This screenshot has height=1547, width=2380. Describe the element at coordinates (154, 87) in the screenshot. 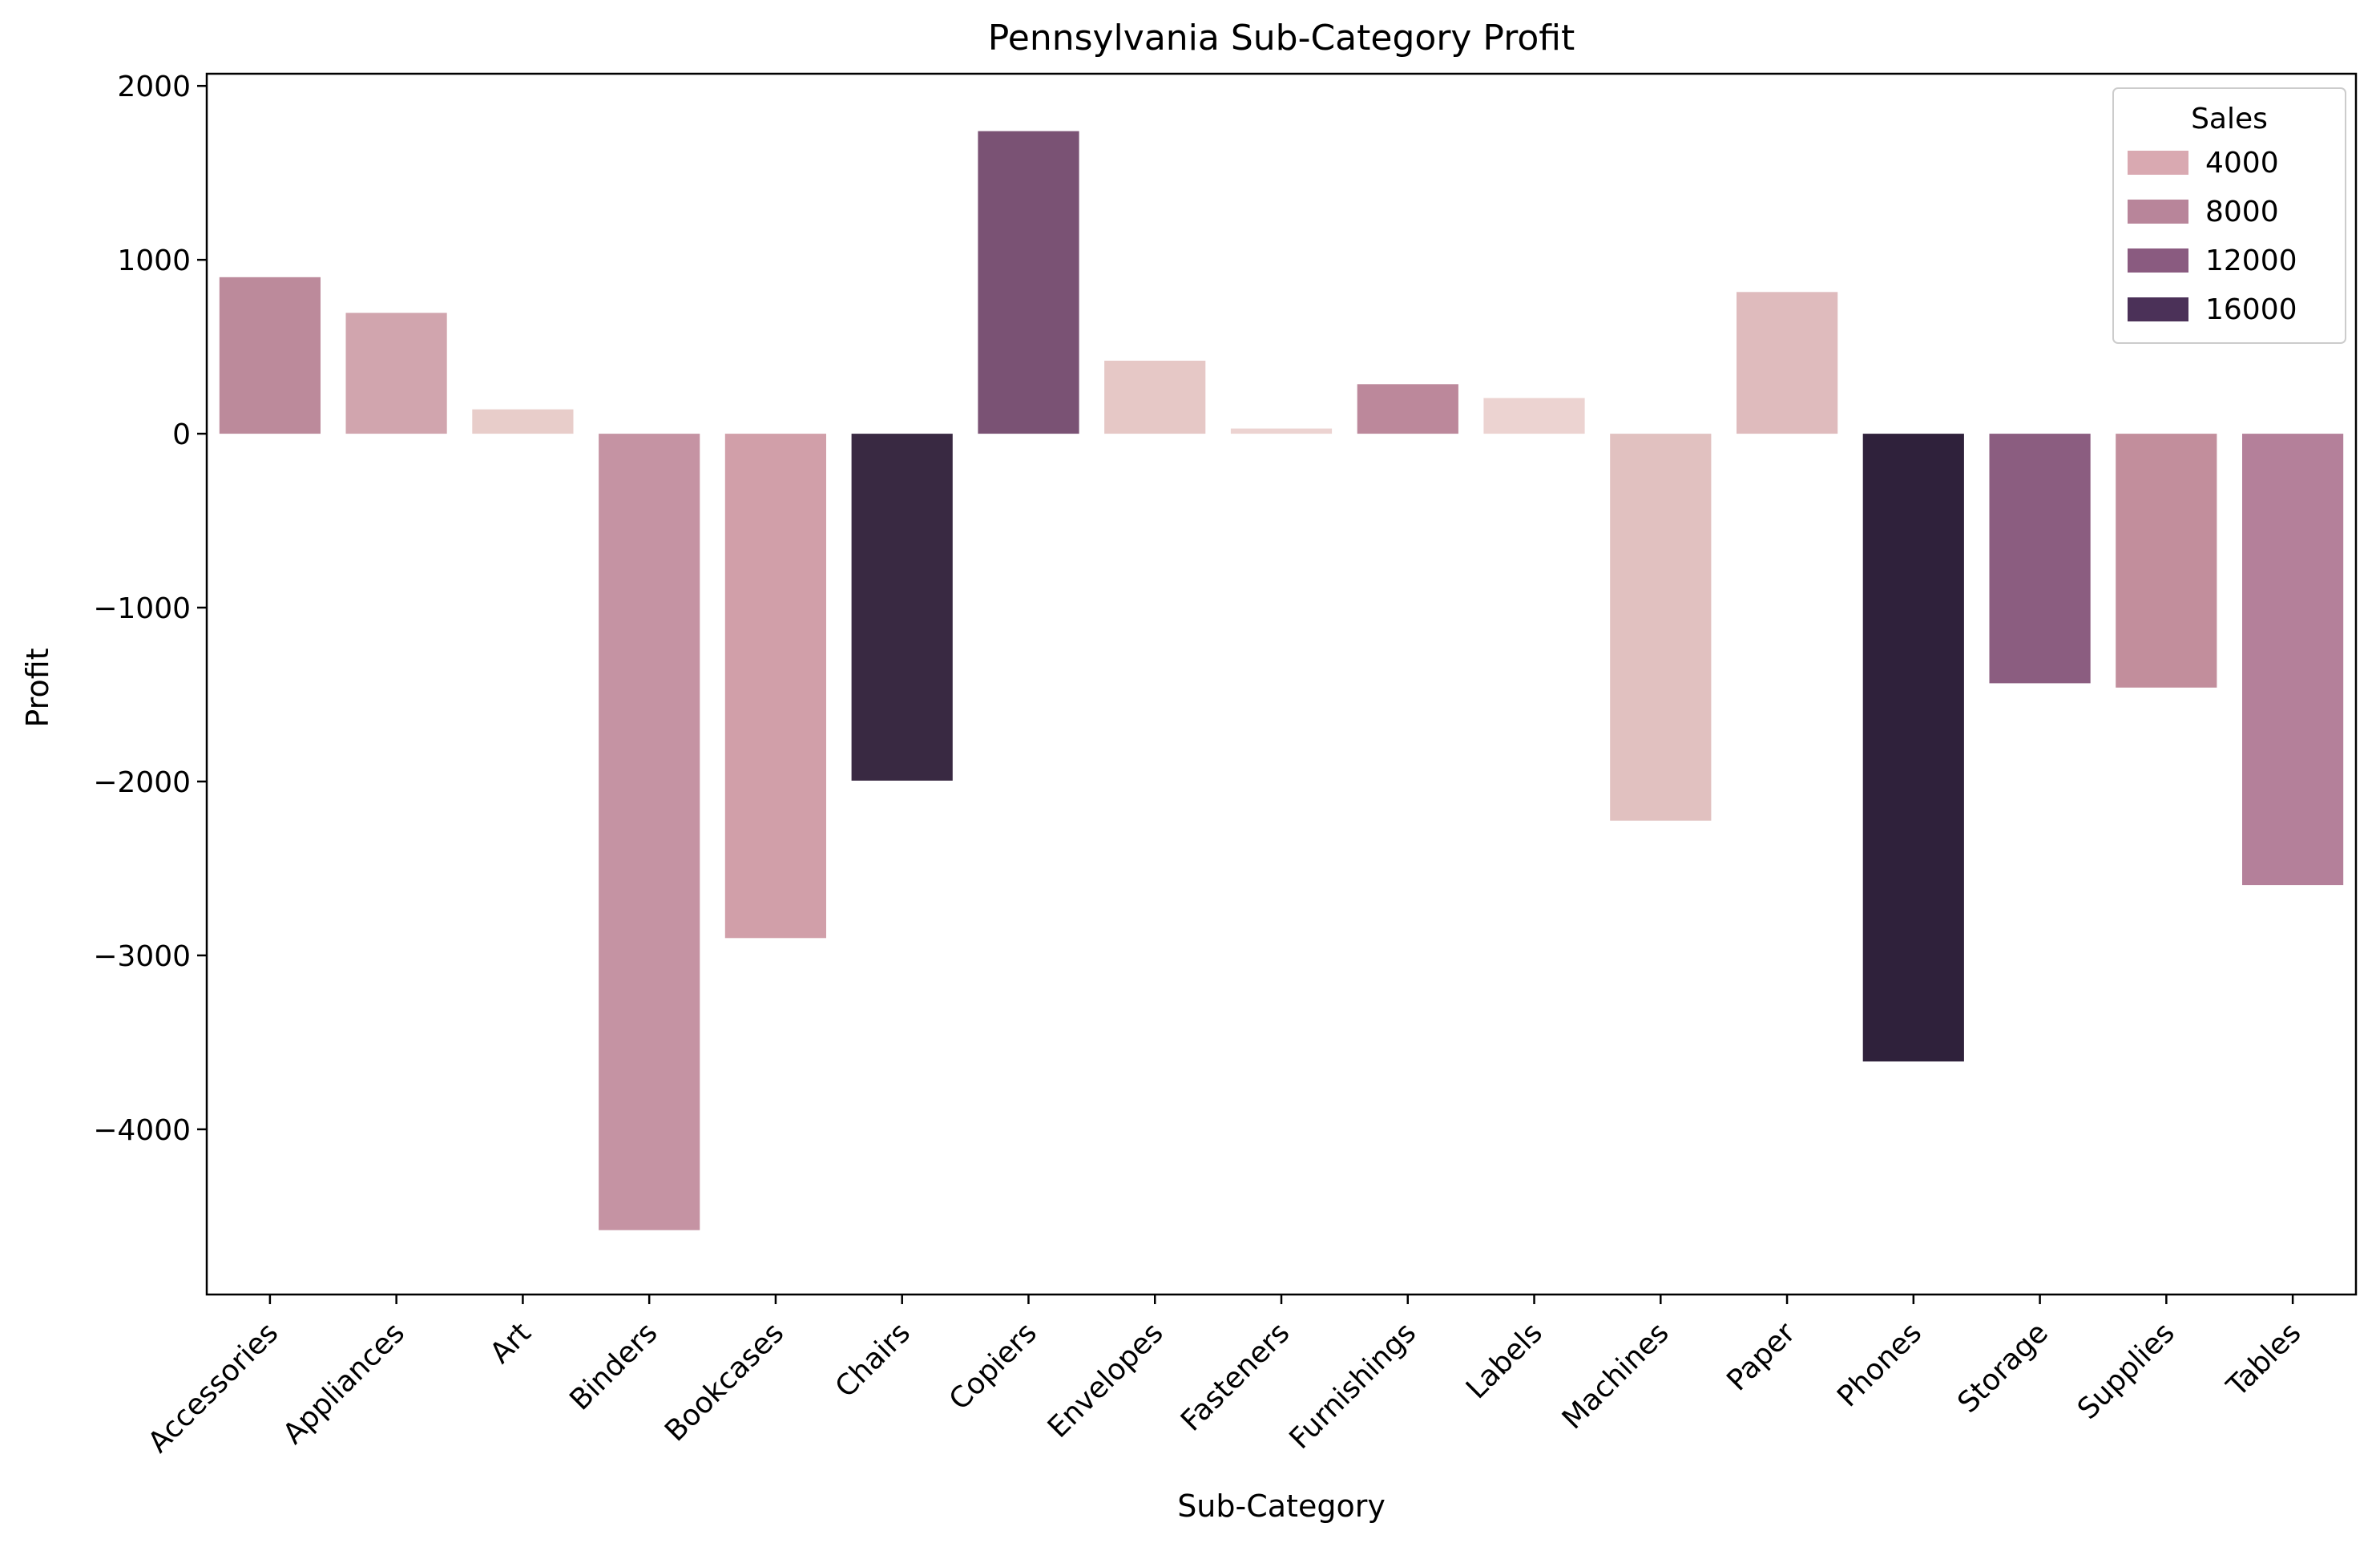

I see `y-tick-label: 2000` at that location.